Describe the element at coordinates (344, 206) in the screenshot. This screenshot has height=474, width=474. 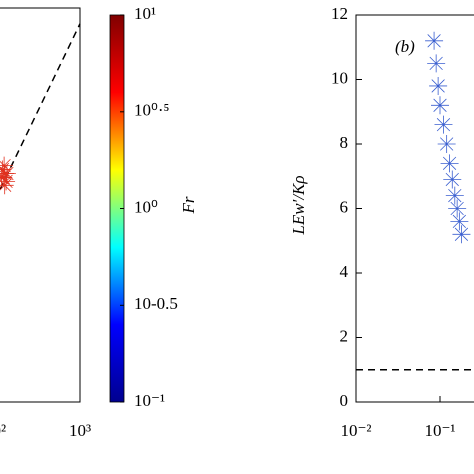
I see `y-tick-label: 6` at that location.